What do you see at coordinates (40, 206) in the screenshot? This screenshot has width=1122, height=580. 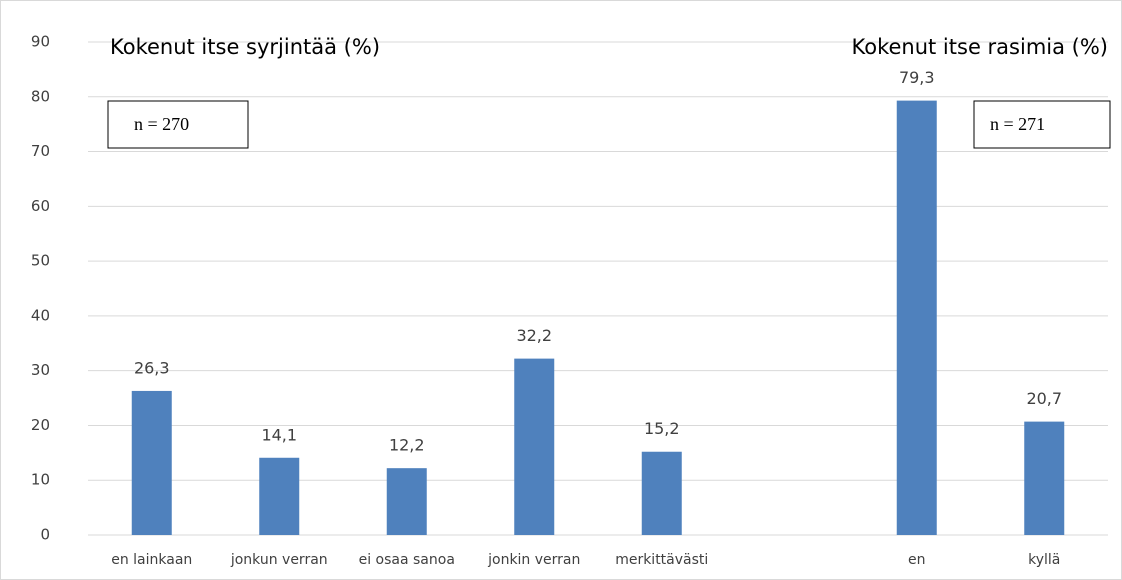 I see `y-tick-label: 60` at bounding box center [40, 206].